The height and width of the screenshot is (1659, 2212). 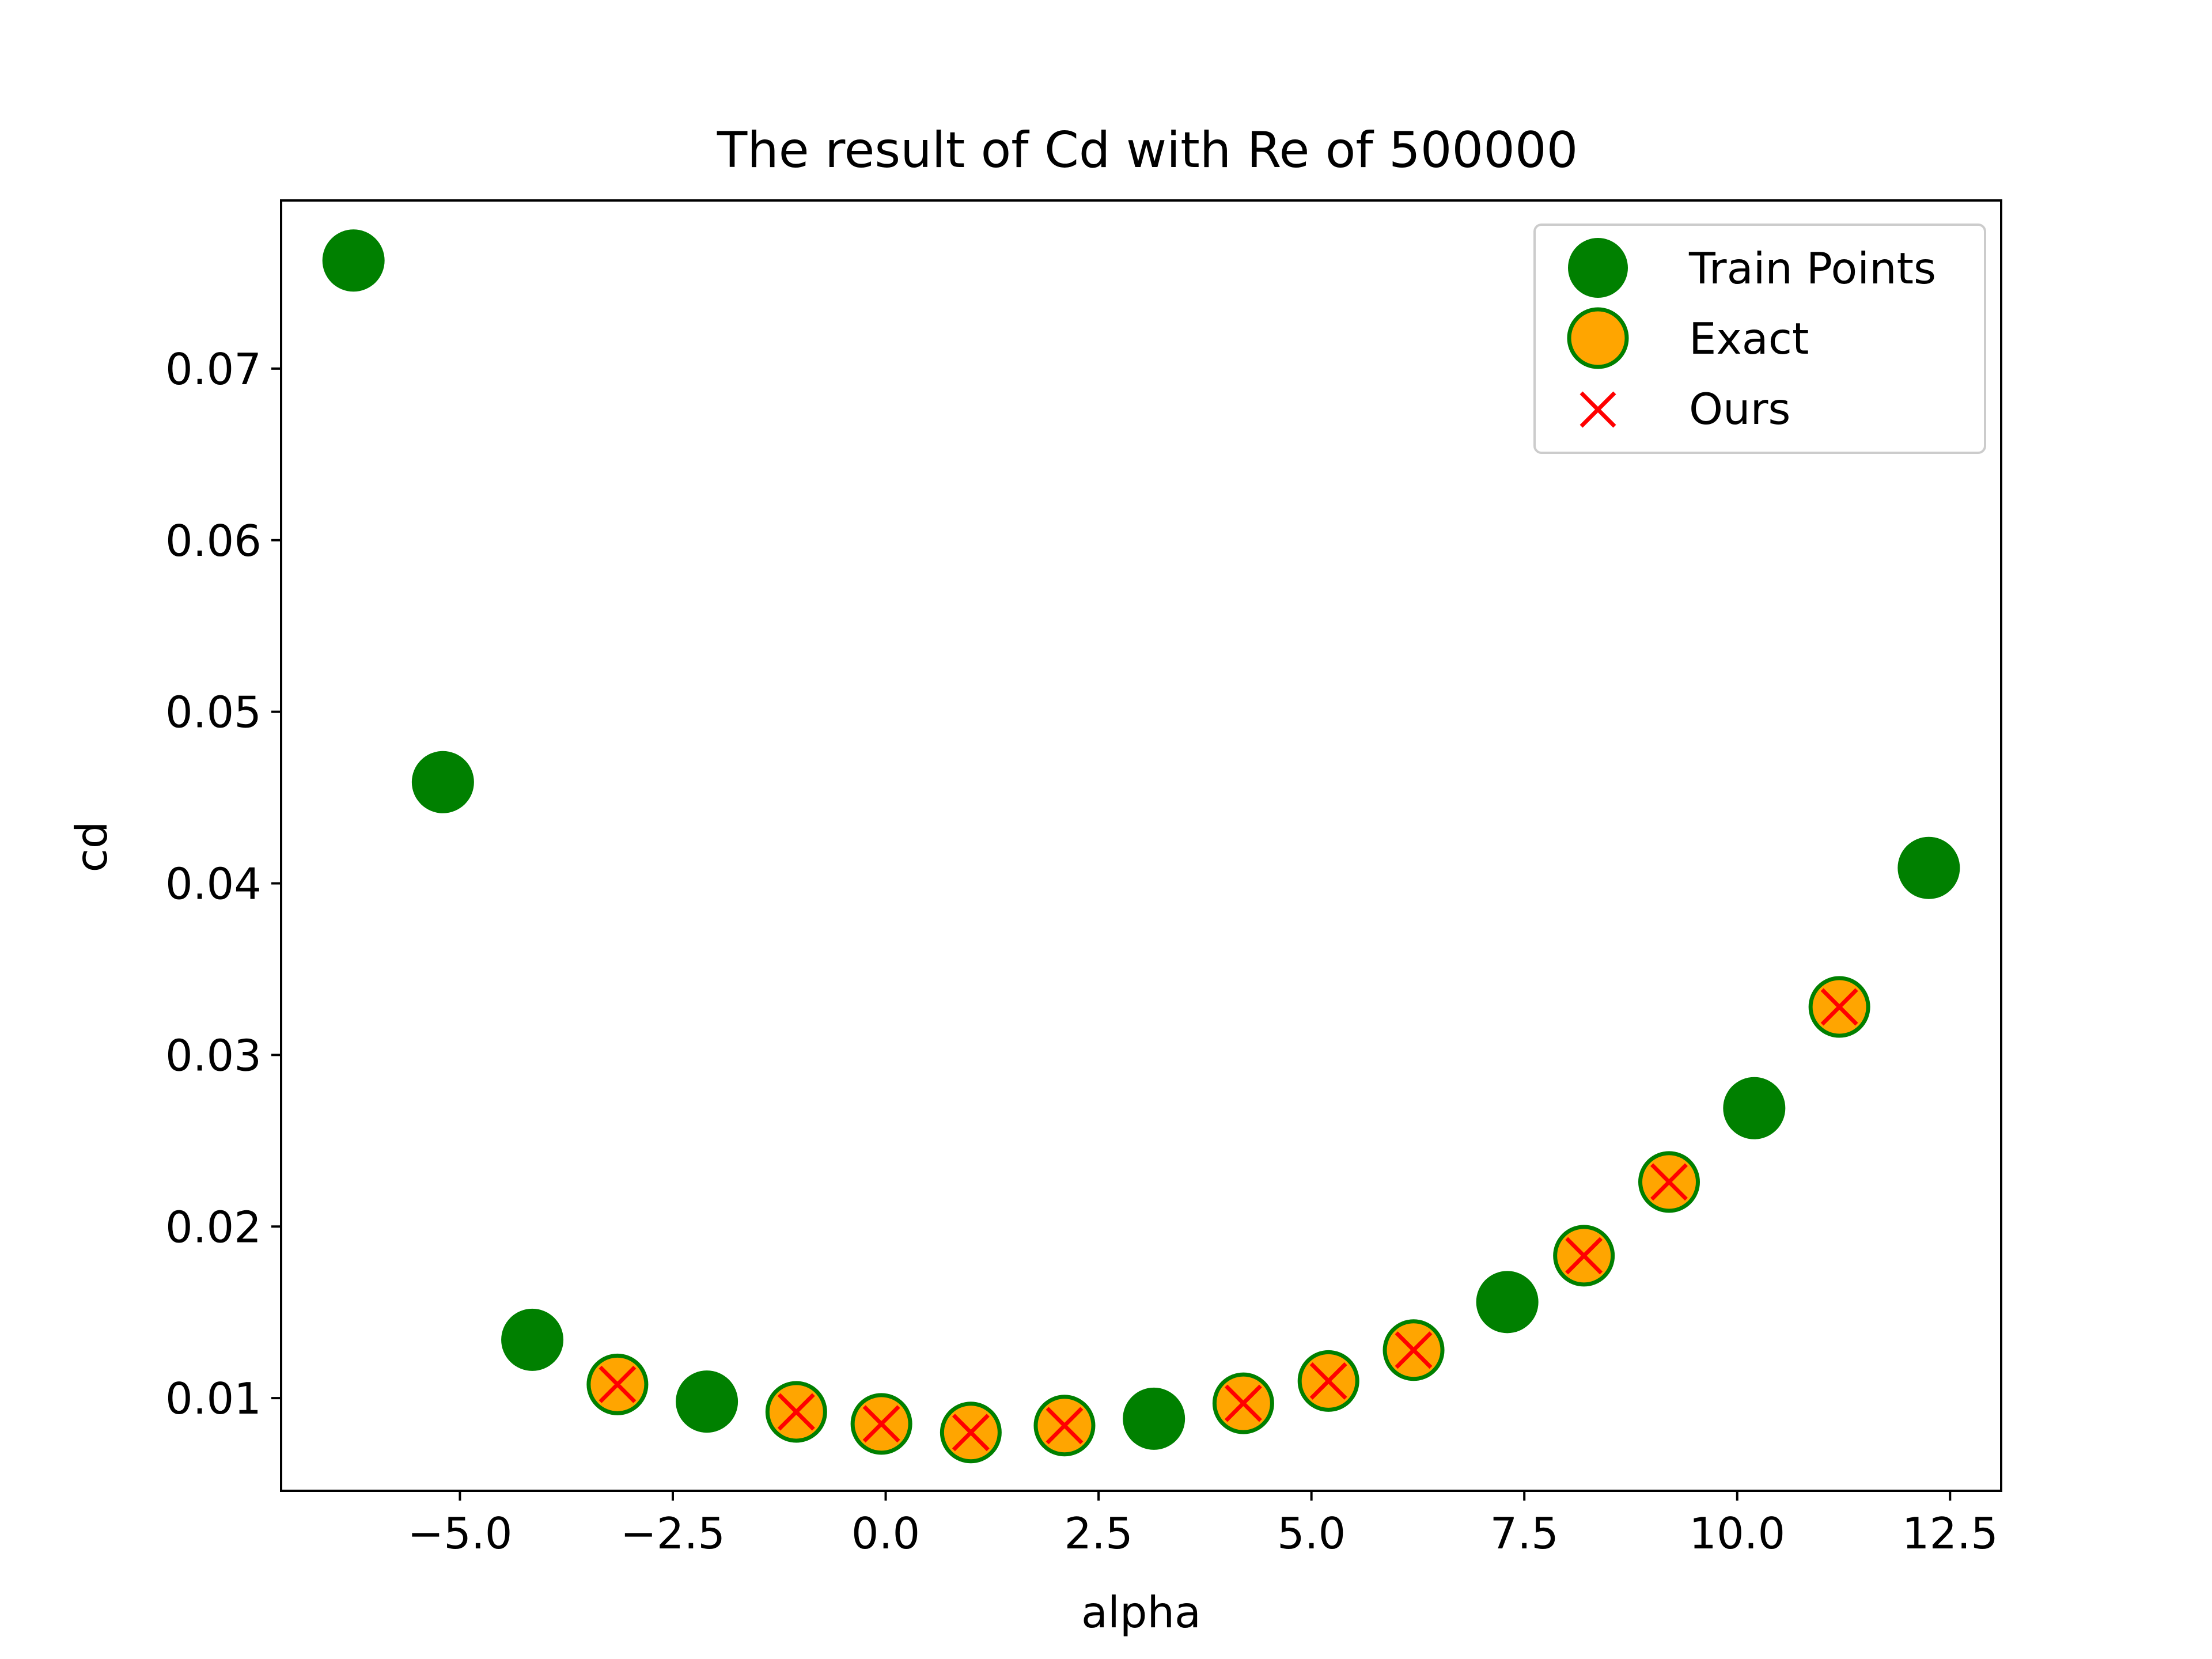 What do you see at coordinates (1950, 1533) in the screenshot?
I see `x-tick-label: 12.5` at bounding box center [1950, 1533].